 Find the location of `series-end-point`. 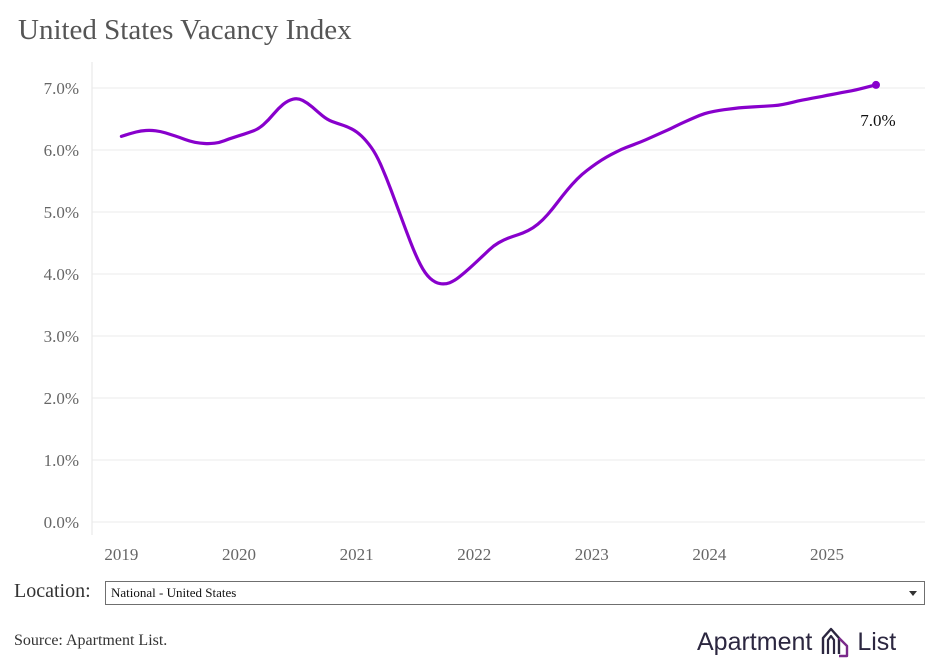

series-end-point is located at coordinates (876, 84).